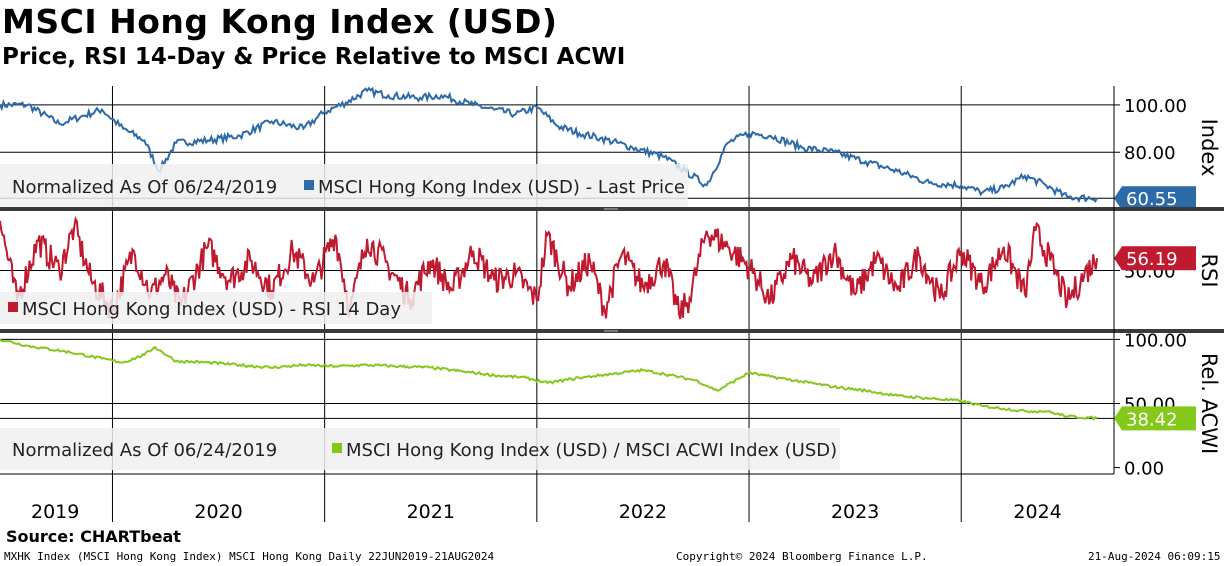  I want to click on x-tick-label-2019: 2019, so click(55, 512).